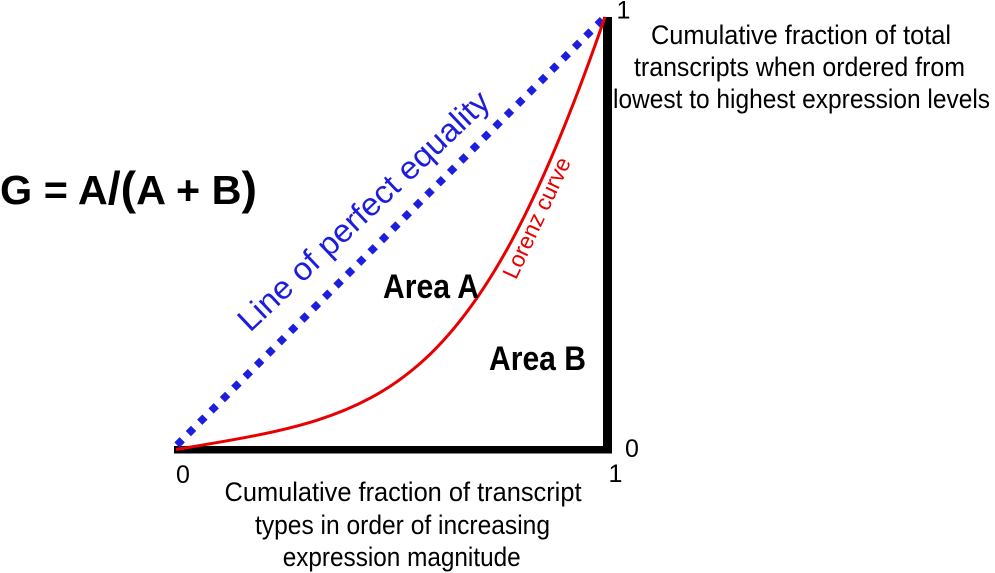 The image size is (995, 573). I want to click on svg-text: Cumulative fraction of total, so click(801, 35).